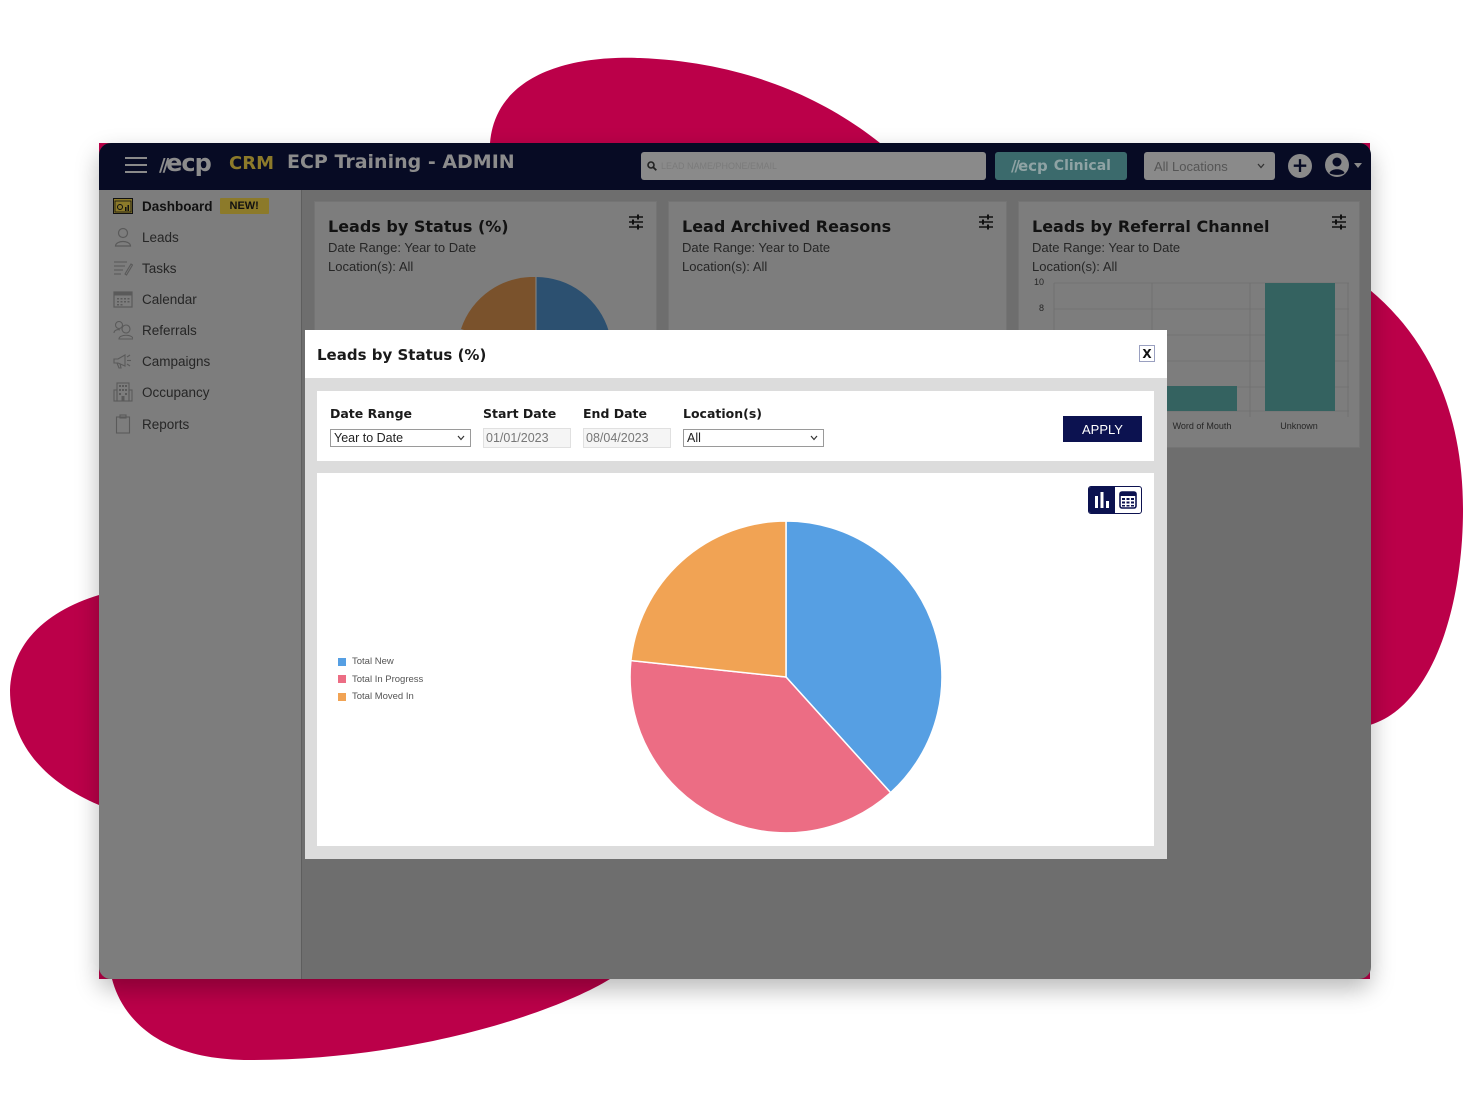 The height and width of the screenshot is (1110, 1470). I want to click on mini-pie-chart, so click(535, 307).